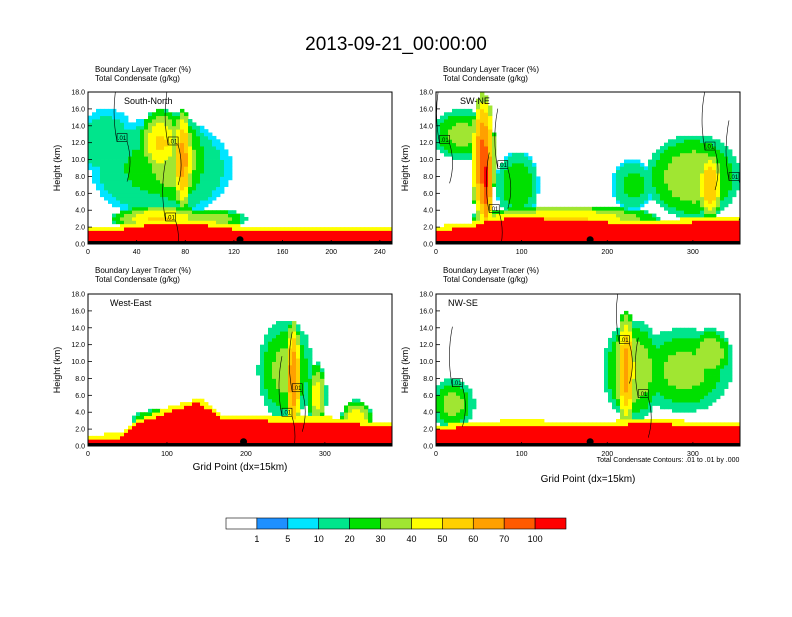 This screenshot has height=617, width=792. Describe the element at coordinates (428, 228) in the screenshot. I see `y-tick-label: 2.0` at that location.